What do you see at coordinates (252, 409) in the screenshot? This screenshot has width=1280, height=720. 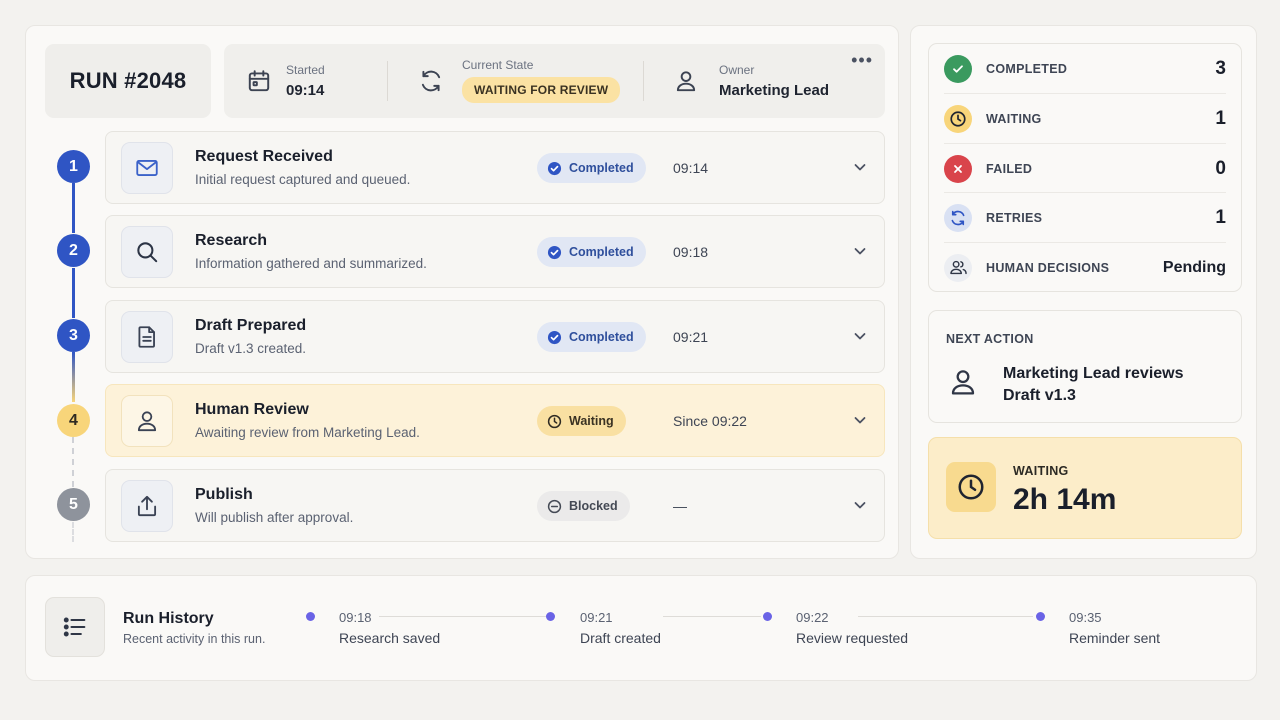 I see `step-title: Human Review` at bounding box center [252, 409].